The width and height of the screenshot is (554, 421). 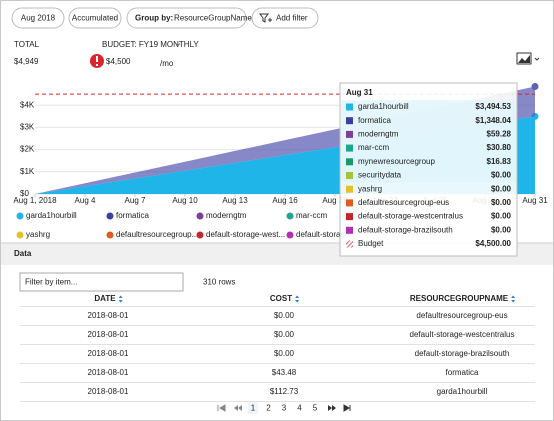 What do you see at coordinates (410, 216) in the screenshot?
I see `tooltip-name: default-storage-westcentralus` at bounding box center [410, 216].